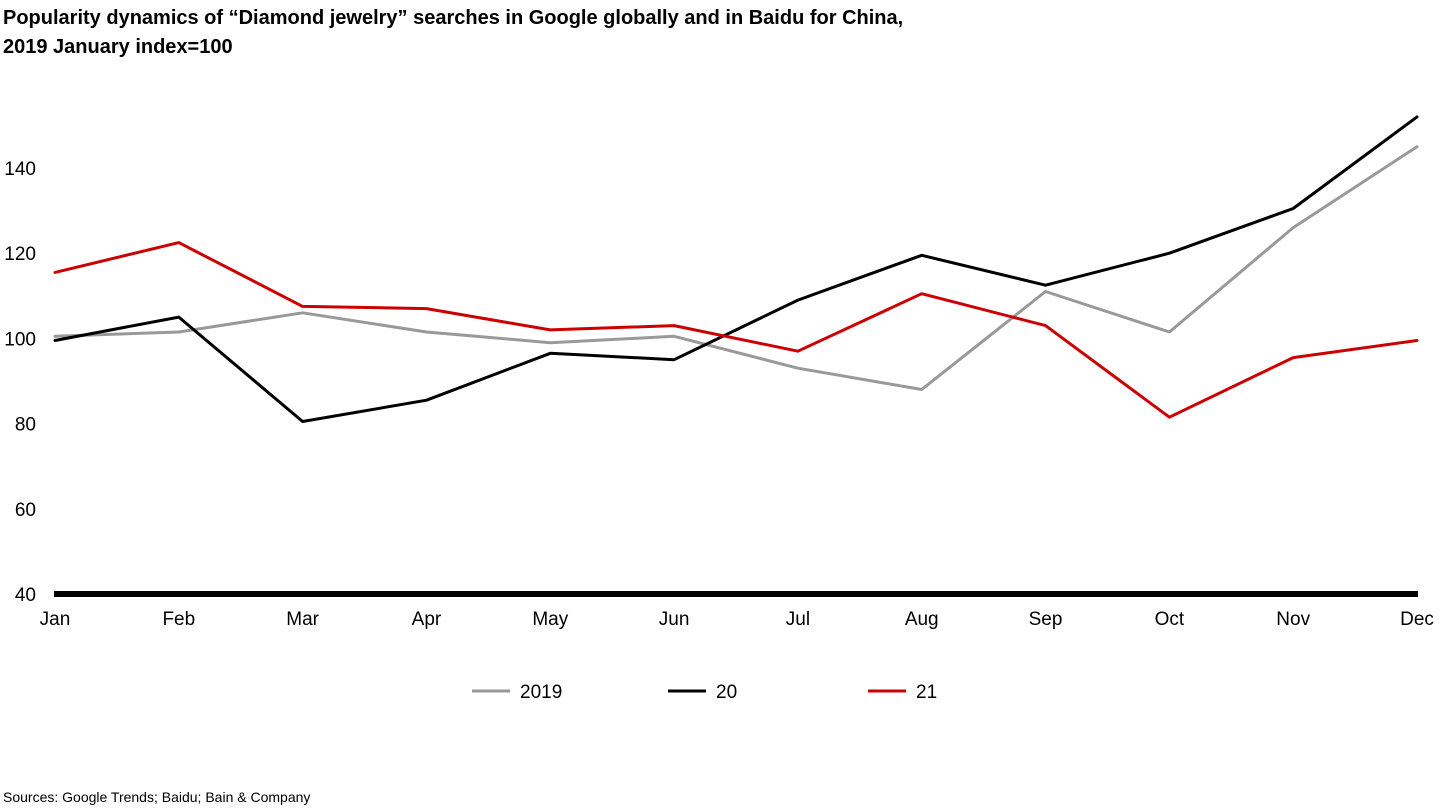  I want to click on y-tick-label-120: 120, so click(20, 254).